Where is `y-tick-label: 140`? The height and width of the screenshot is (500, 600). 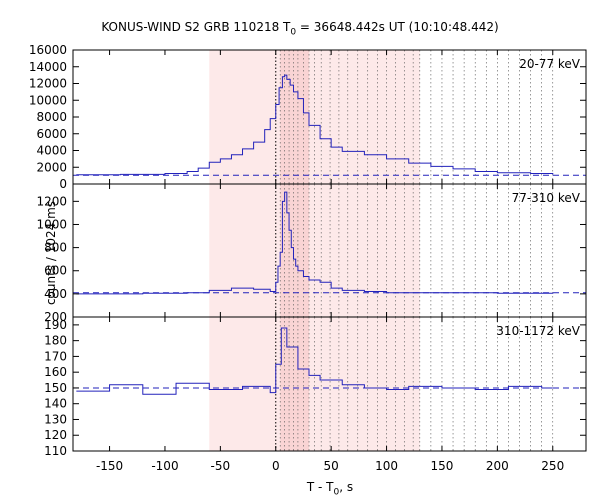
y-tick-label: 140 is located at coordinates (55, 404).